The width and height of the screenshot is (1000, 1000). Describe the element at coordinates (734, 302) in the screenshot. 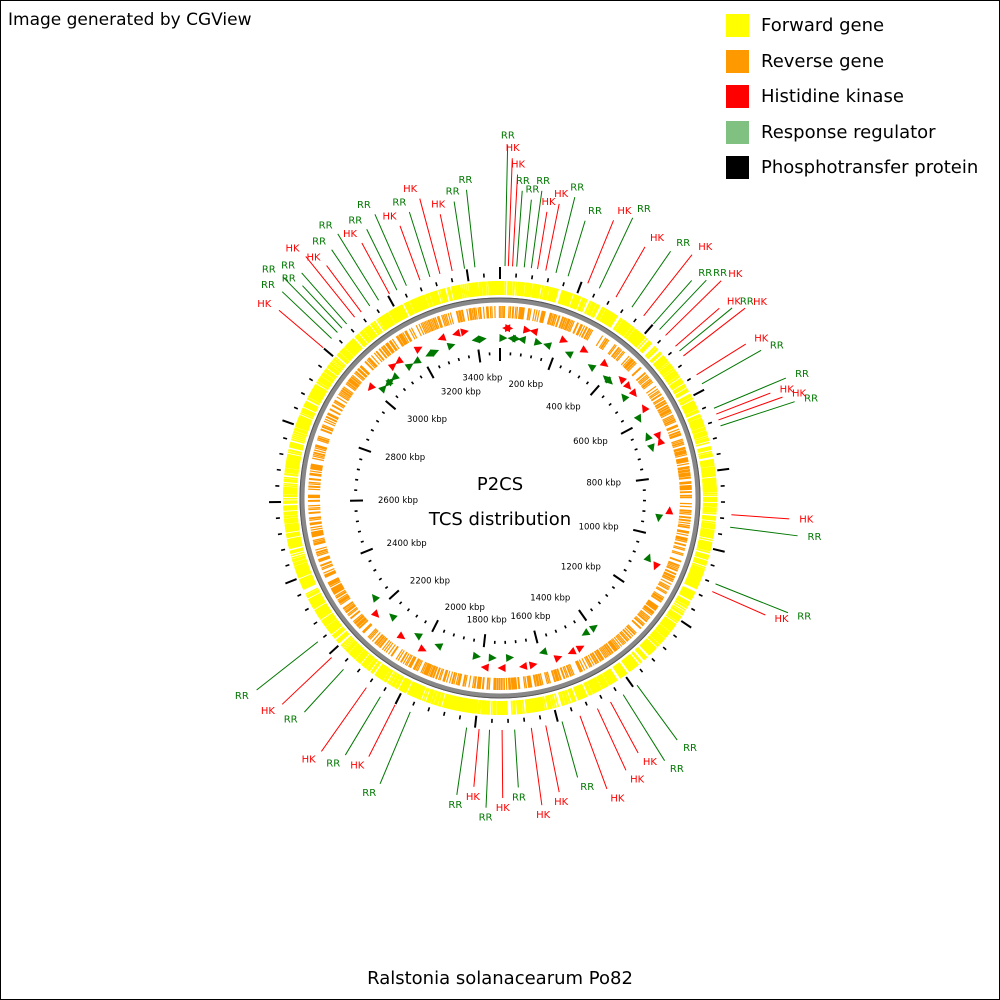

I see `hk-callout-label: HK` at that location.